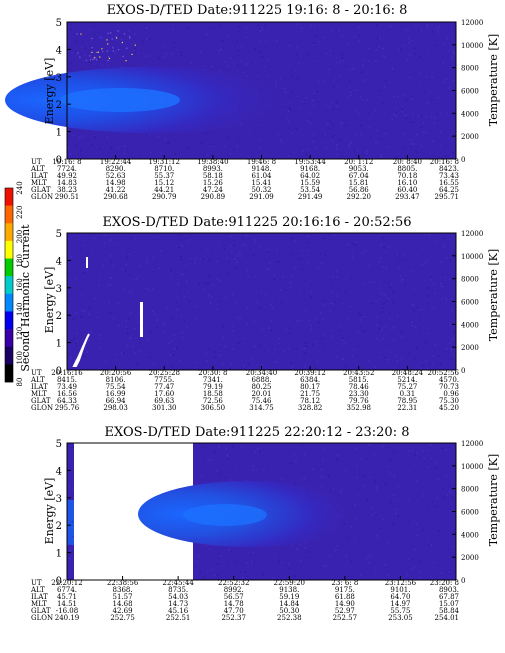 This screenshot has height=653, width=505. Describe the element at coordinates (472, 257) in the screenshot. I see `temperature-tick-label: 10000` at that location.